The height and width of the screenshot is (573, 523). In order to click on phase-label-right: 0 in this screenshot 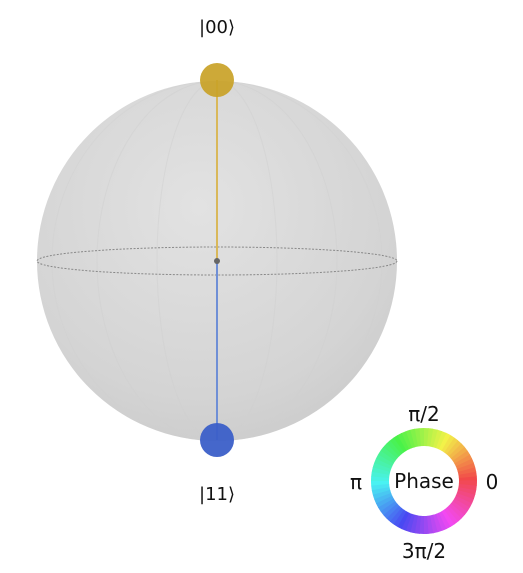, I will do `click(492, 482)`.